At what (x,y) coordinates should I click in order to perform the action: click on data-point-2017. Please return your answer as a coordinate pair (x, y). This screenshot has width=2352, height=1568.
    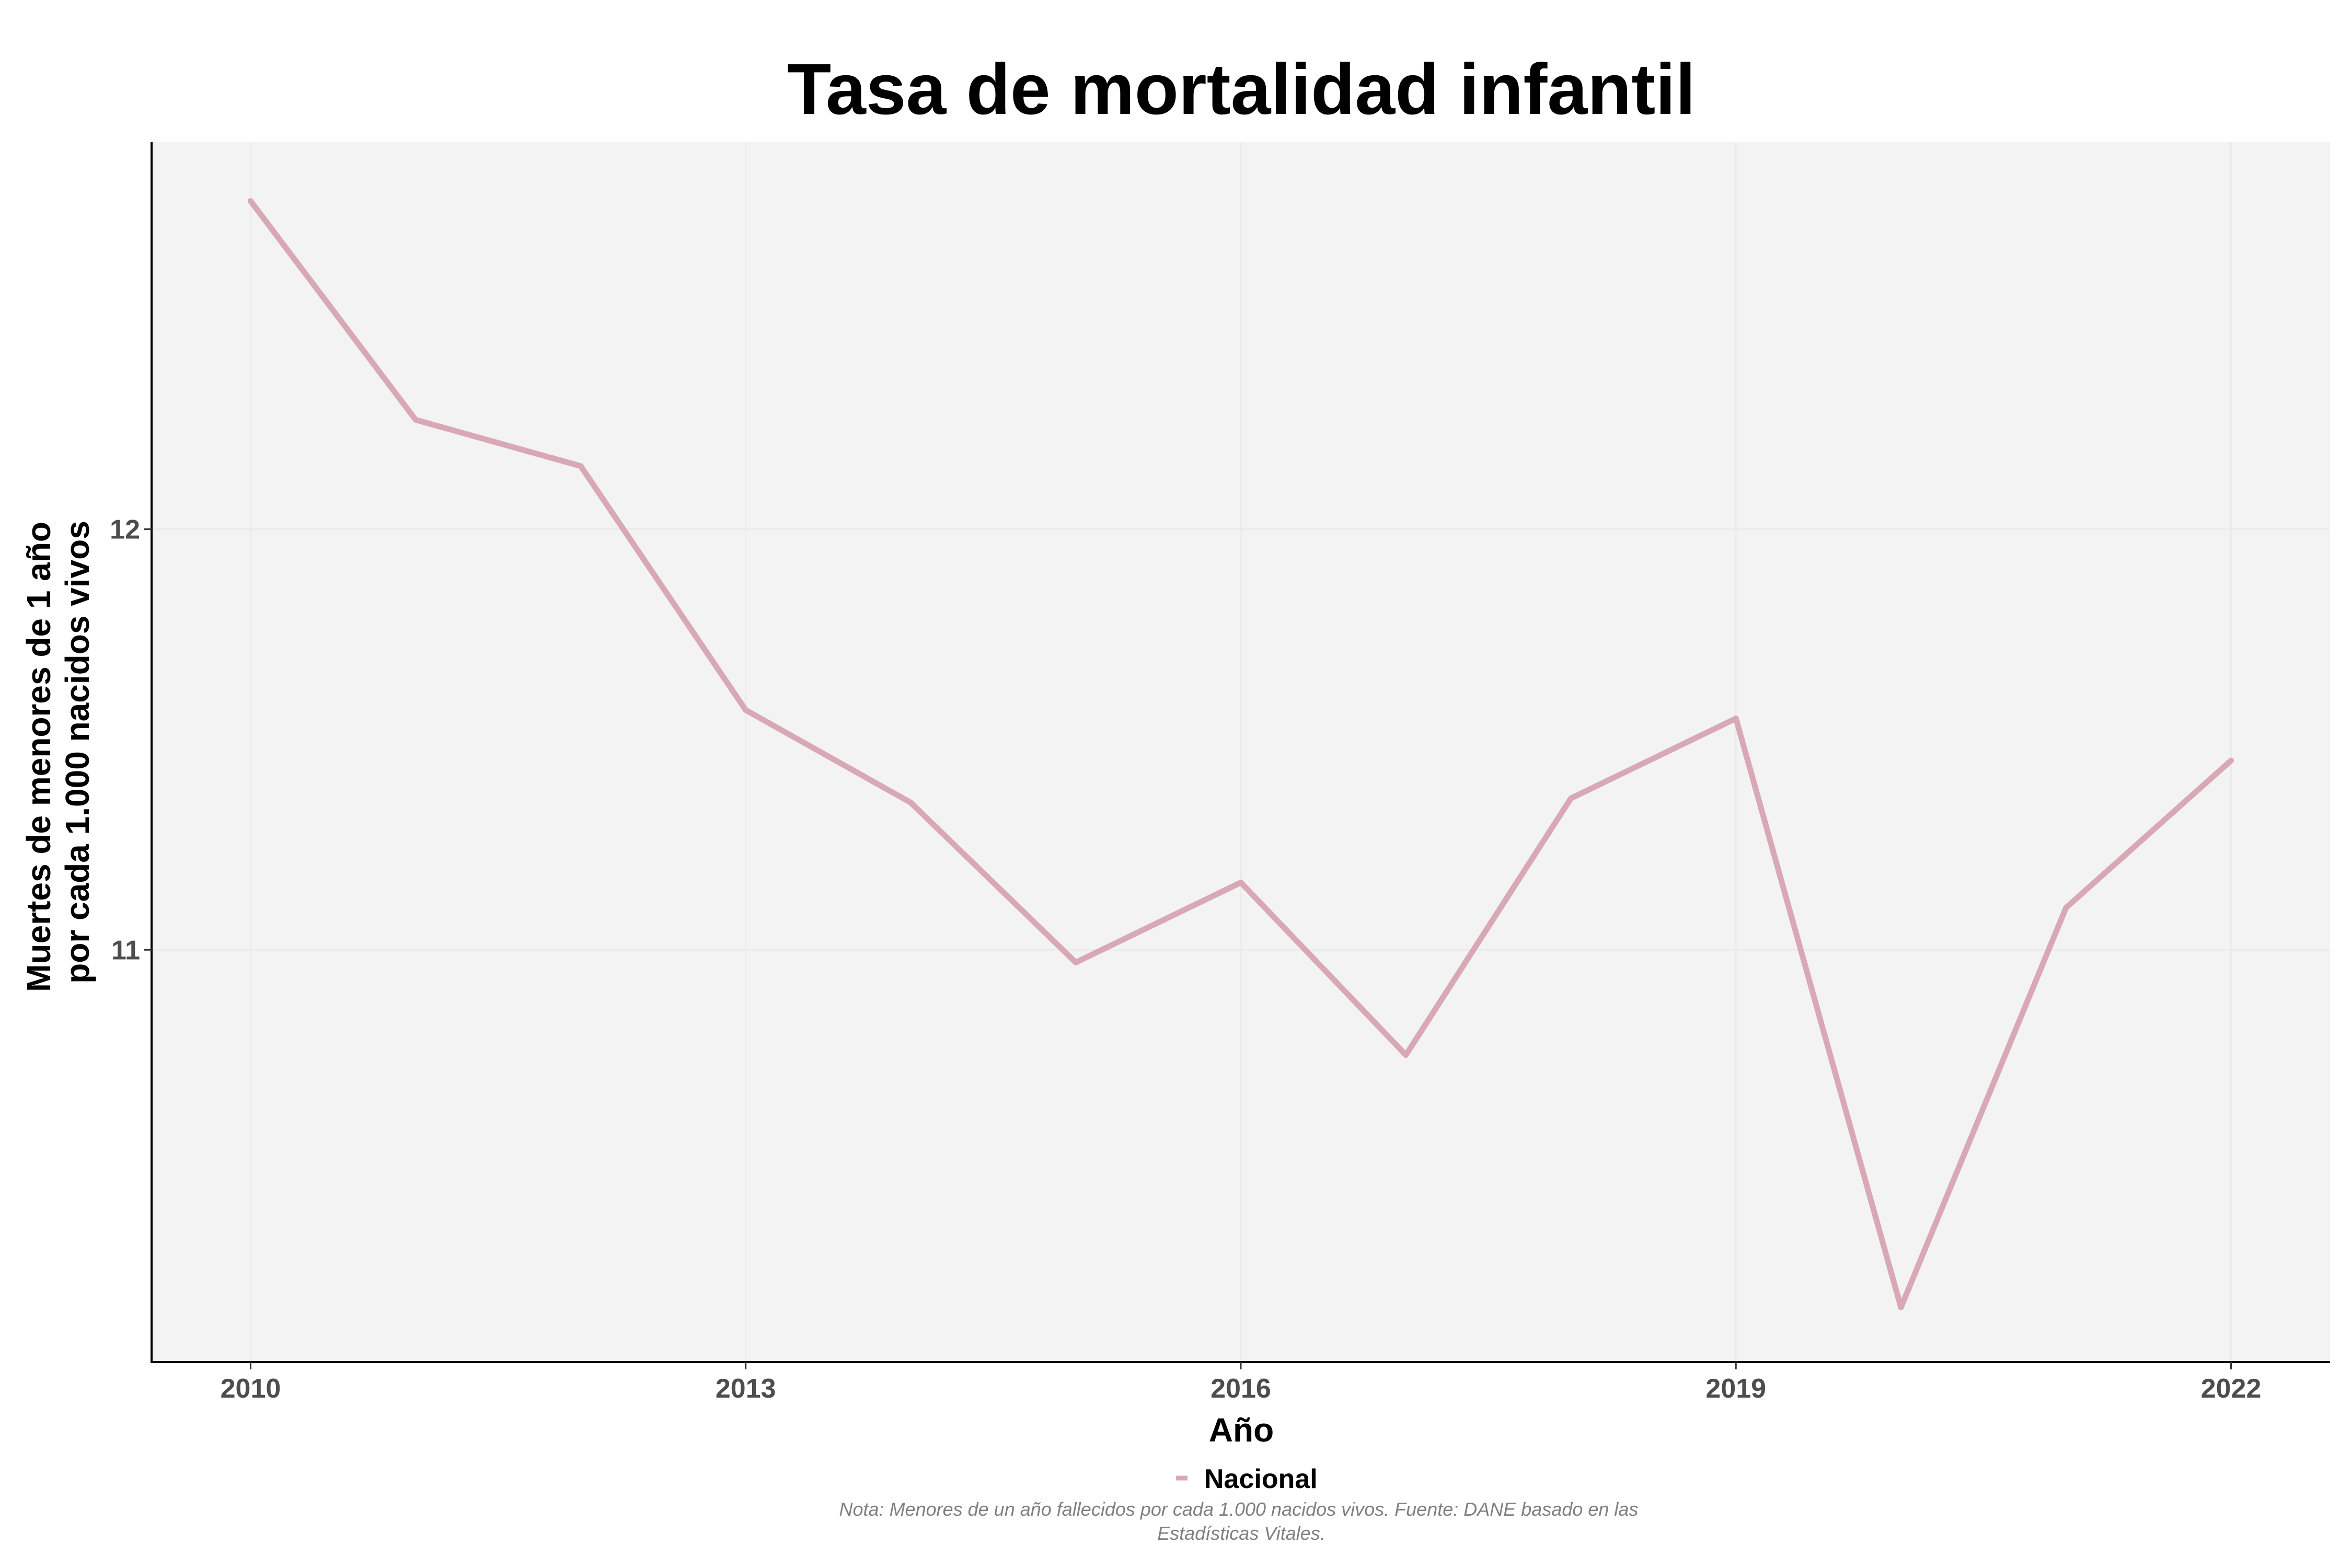
    Looking at the image, I should click on (1406, 1055).